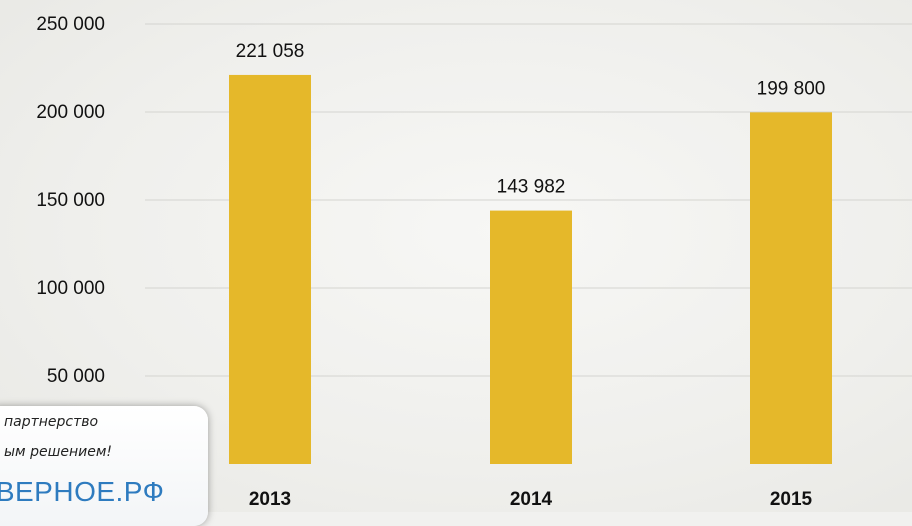 This screenshot has width=912, height=526. I want to click on data-label-2014: 143 982, so click(531, 187).